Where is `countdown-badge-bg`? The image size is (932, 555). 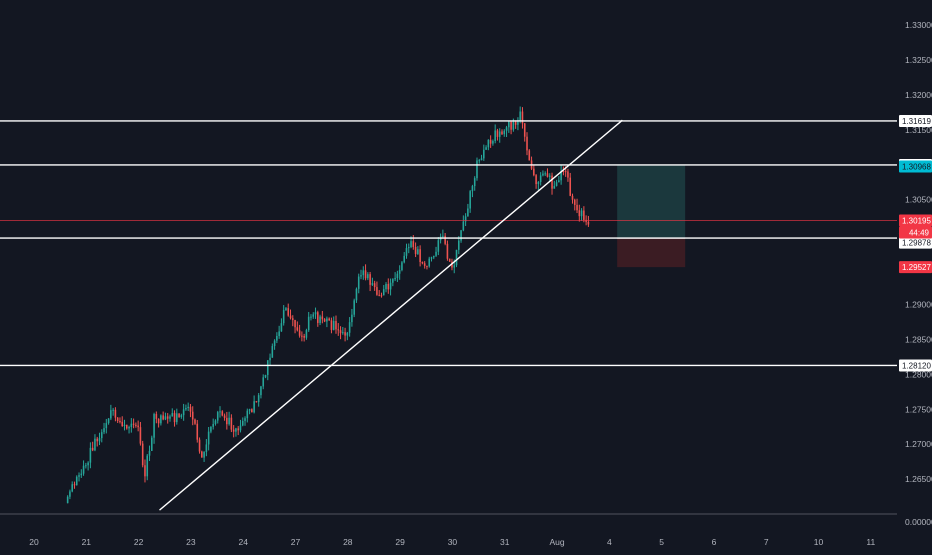 countdown-badge-bg is located at coordinates (915, 232).